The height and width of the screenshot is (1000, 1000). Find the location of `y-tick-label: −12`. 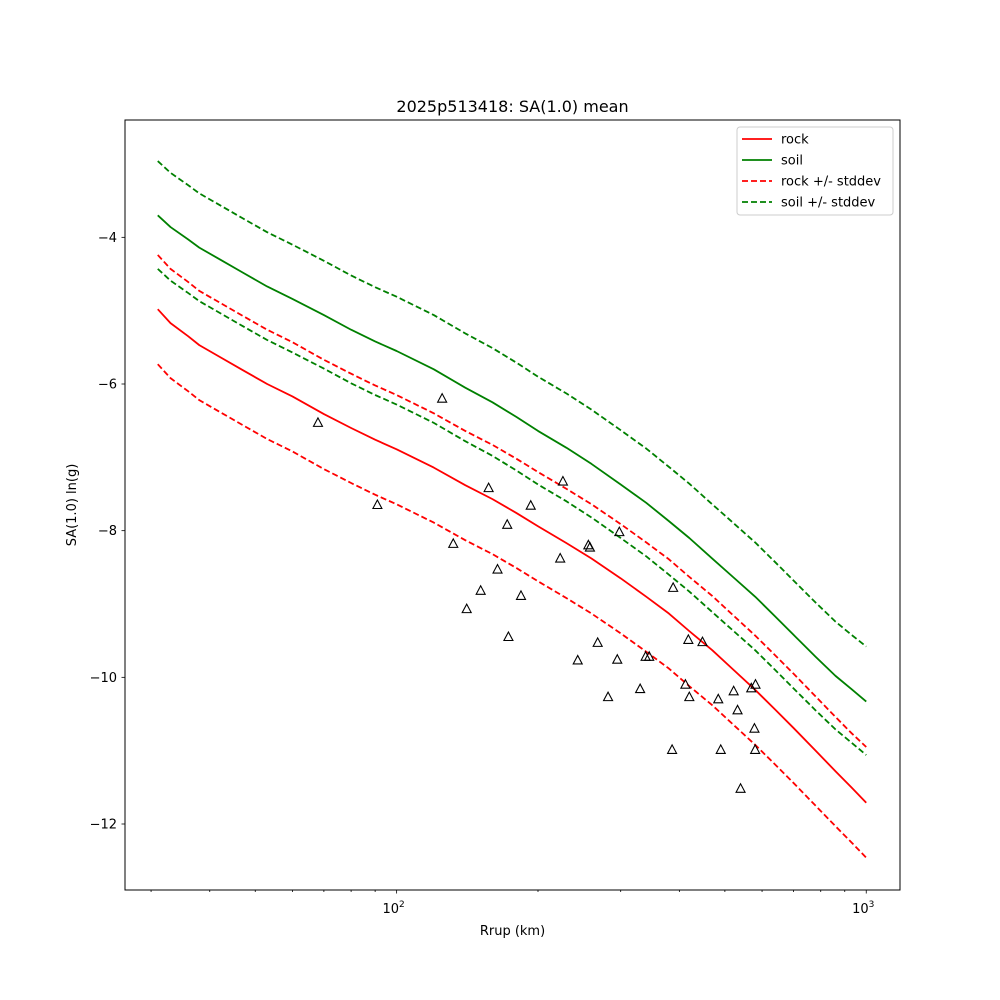

y-tick-label: −12 is located at coordinates (103, 825).